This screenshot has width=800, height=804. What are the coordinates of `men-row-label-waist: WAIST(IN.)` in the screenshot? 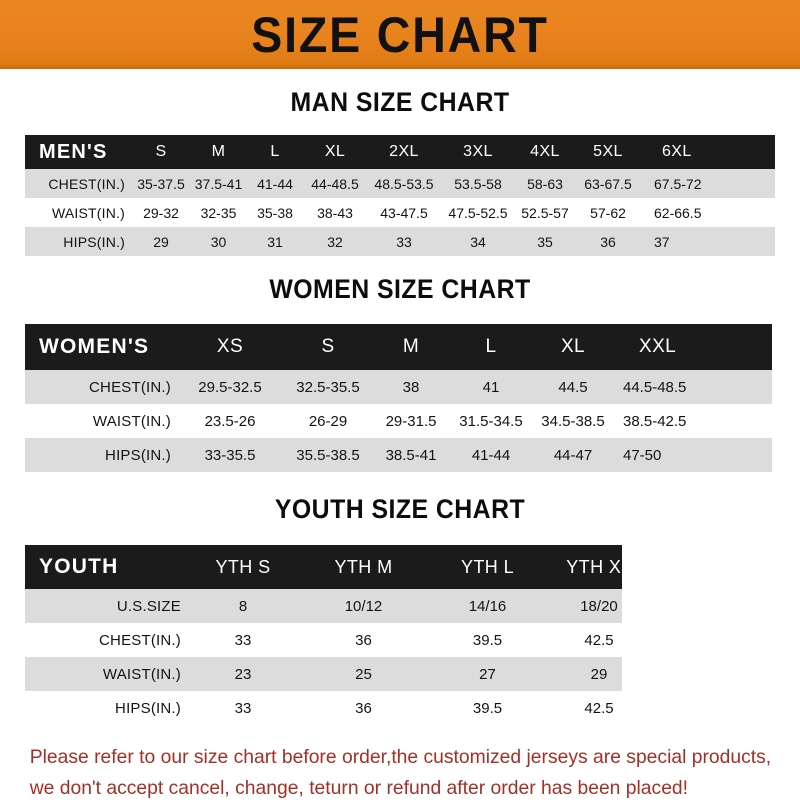 It's located at (88, 212).